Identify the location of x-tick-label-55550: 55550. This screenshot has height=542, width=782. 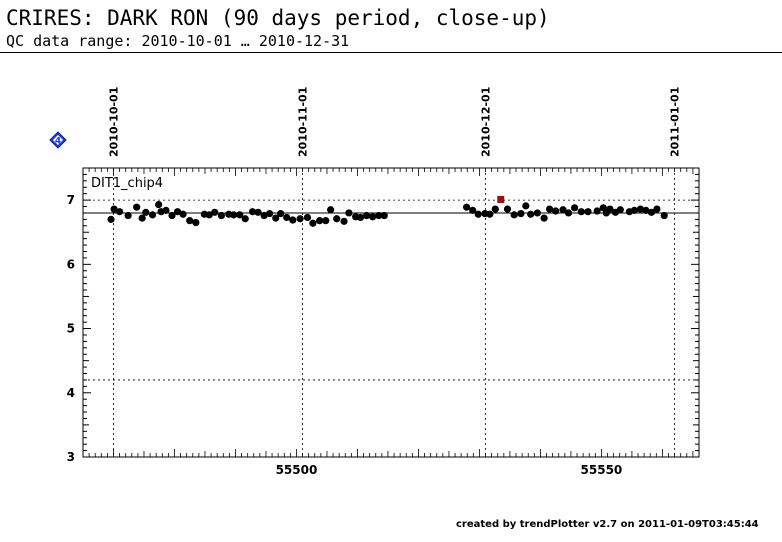
(602, 470).